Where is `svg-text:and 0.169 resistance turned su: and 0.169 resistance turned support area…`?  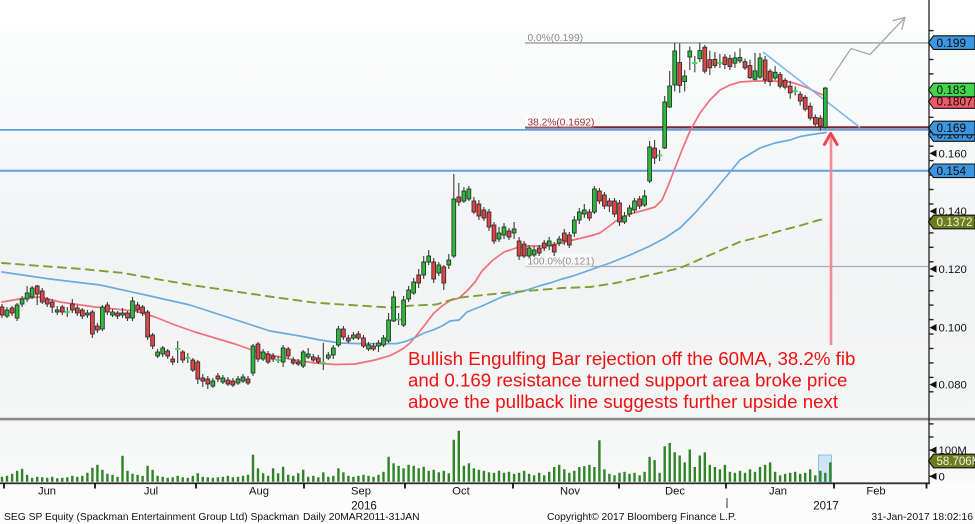 svg-text:and 0.169 resistance turned su: and 0.169 resistance turned support area… is located at coordinates (627, 380).